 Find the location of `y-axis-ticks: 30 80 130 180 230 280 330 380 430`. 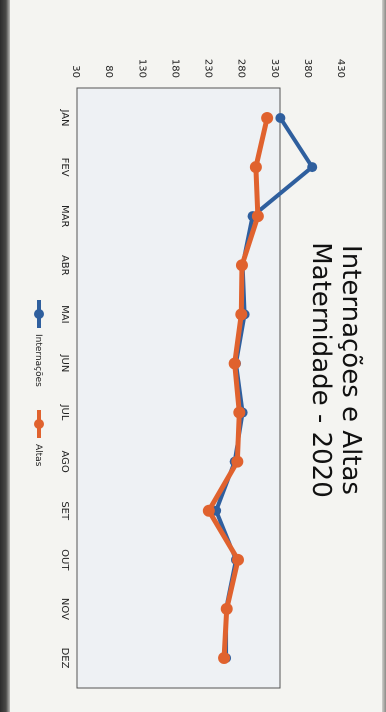

y-axis-ticks: 30 80 130 180 230 280 330 380 430 is located at coordinates (208, 68).